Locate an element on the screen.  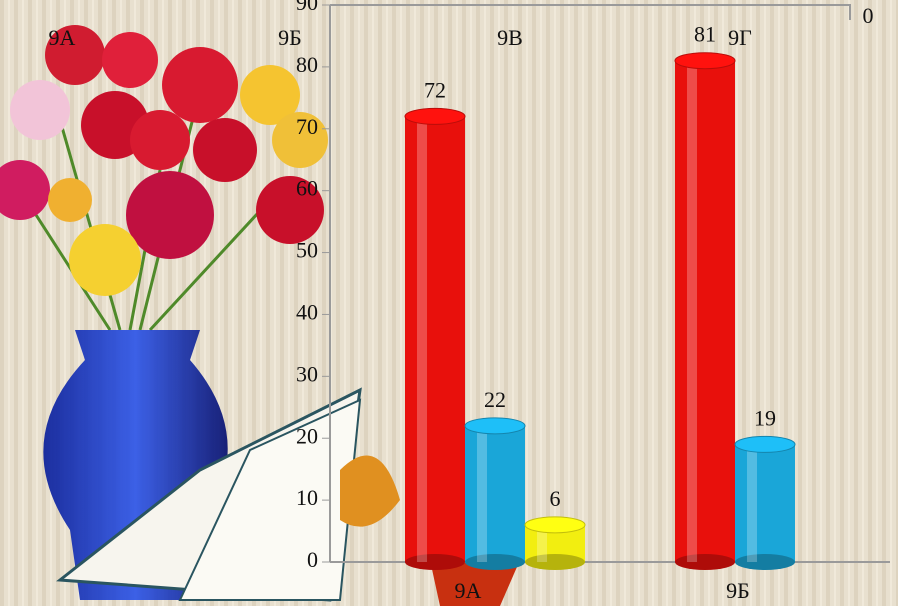
value-label: 19 is located at coordinates (765, 417).